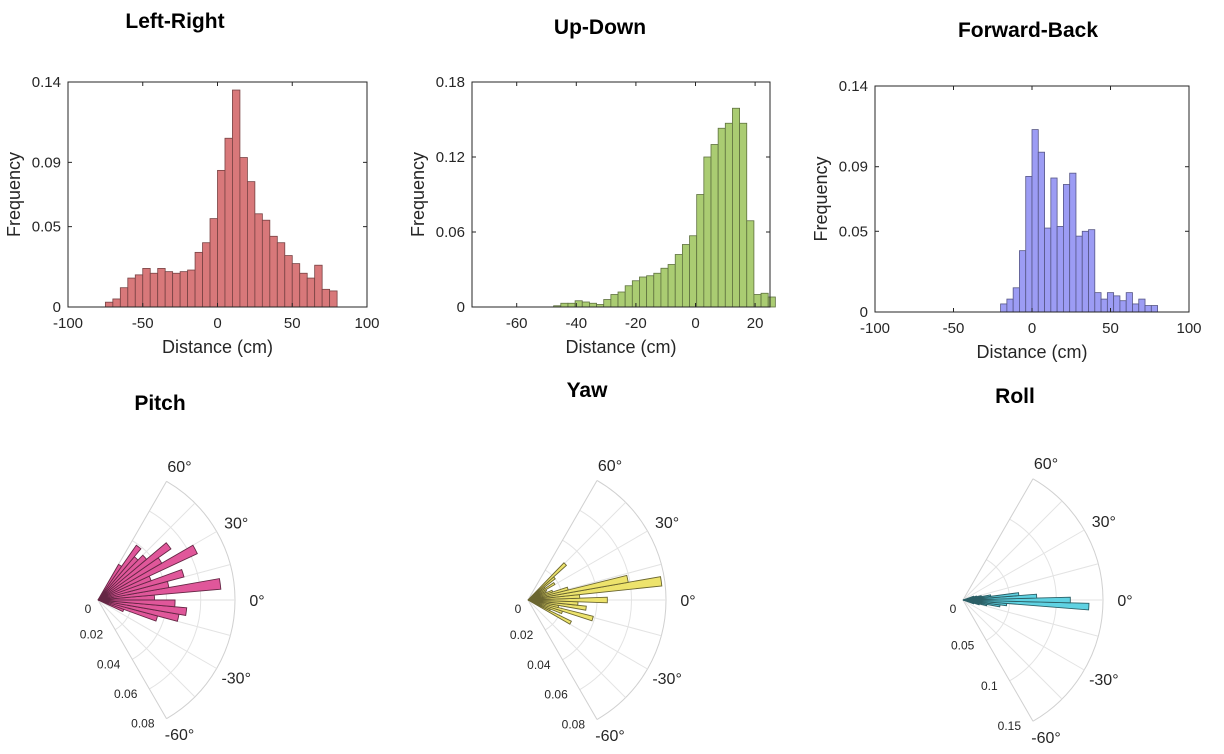 The height and width of the screenshot is (754, 1224). Describe the element at coordinates (174, 21) in the screenshot. I see `chart-title: Left-Right` at that location.